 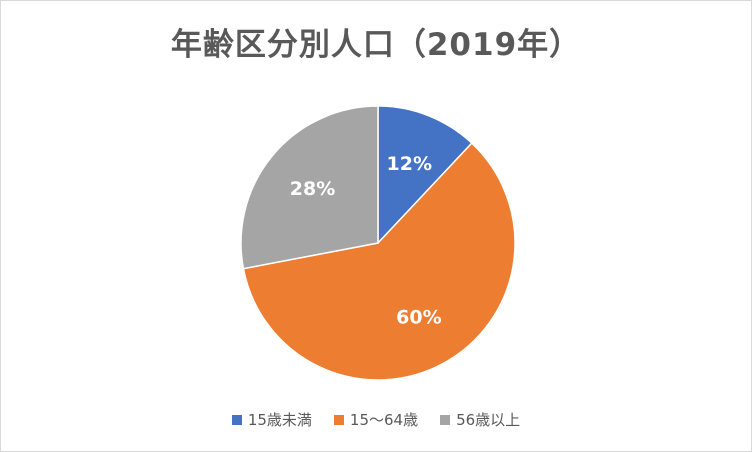 I want to click on pie-slice-56-plus, so click(x=309, y=187).